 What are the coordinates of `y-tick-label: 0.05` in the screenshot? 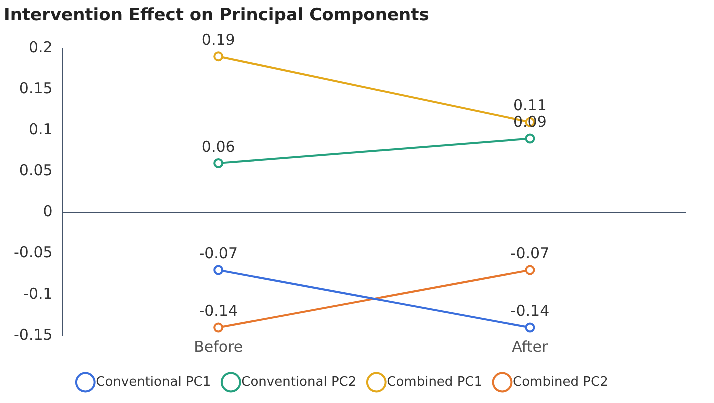 It's located at (36, 171).